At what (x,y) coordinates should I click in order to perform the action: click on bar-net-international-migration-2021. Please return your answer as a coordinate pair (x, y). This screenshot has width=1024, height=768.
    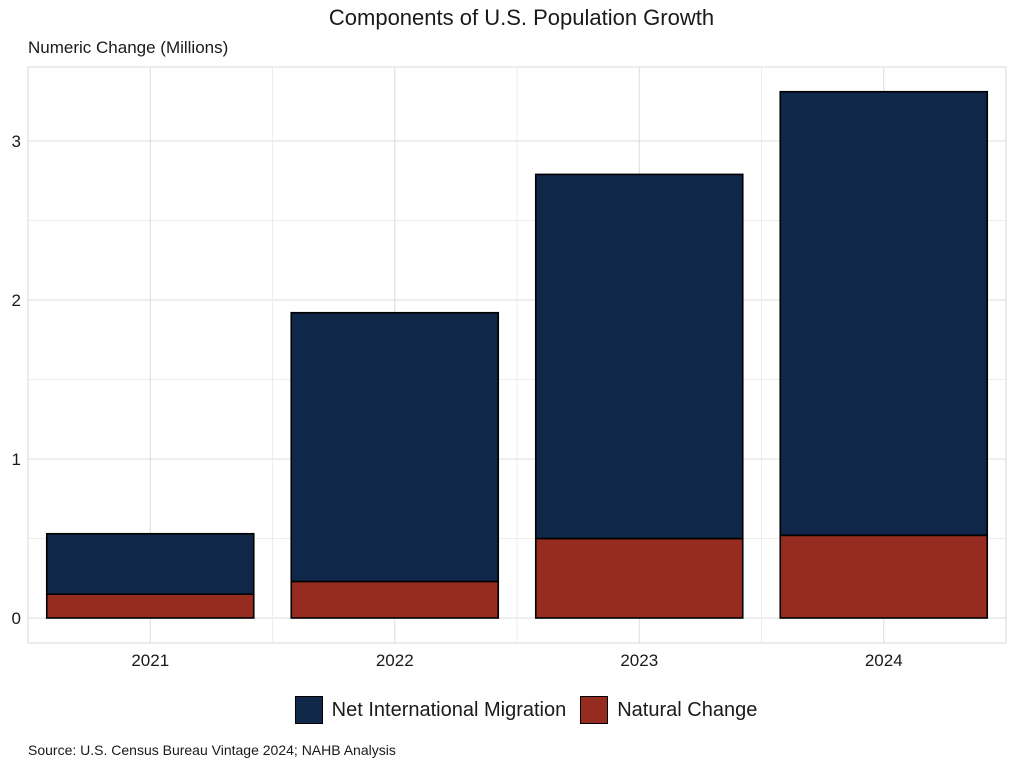
    Looking at the image, I should click on (150, 563).